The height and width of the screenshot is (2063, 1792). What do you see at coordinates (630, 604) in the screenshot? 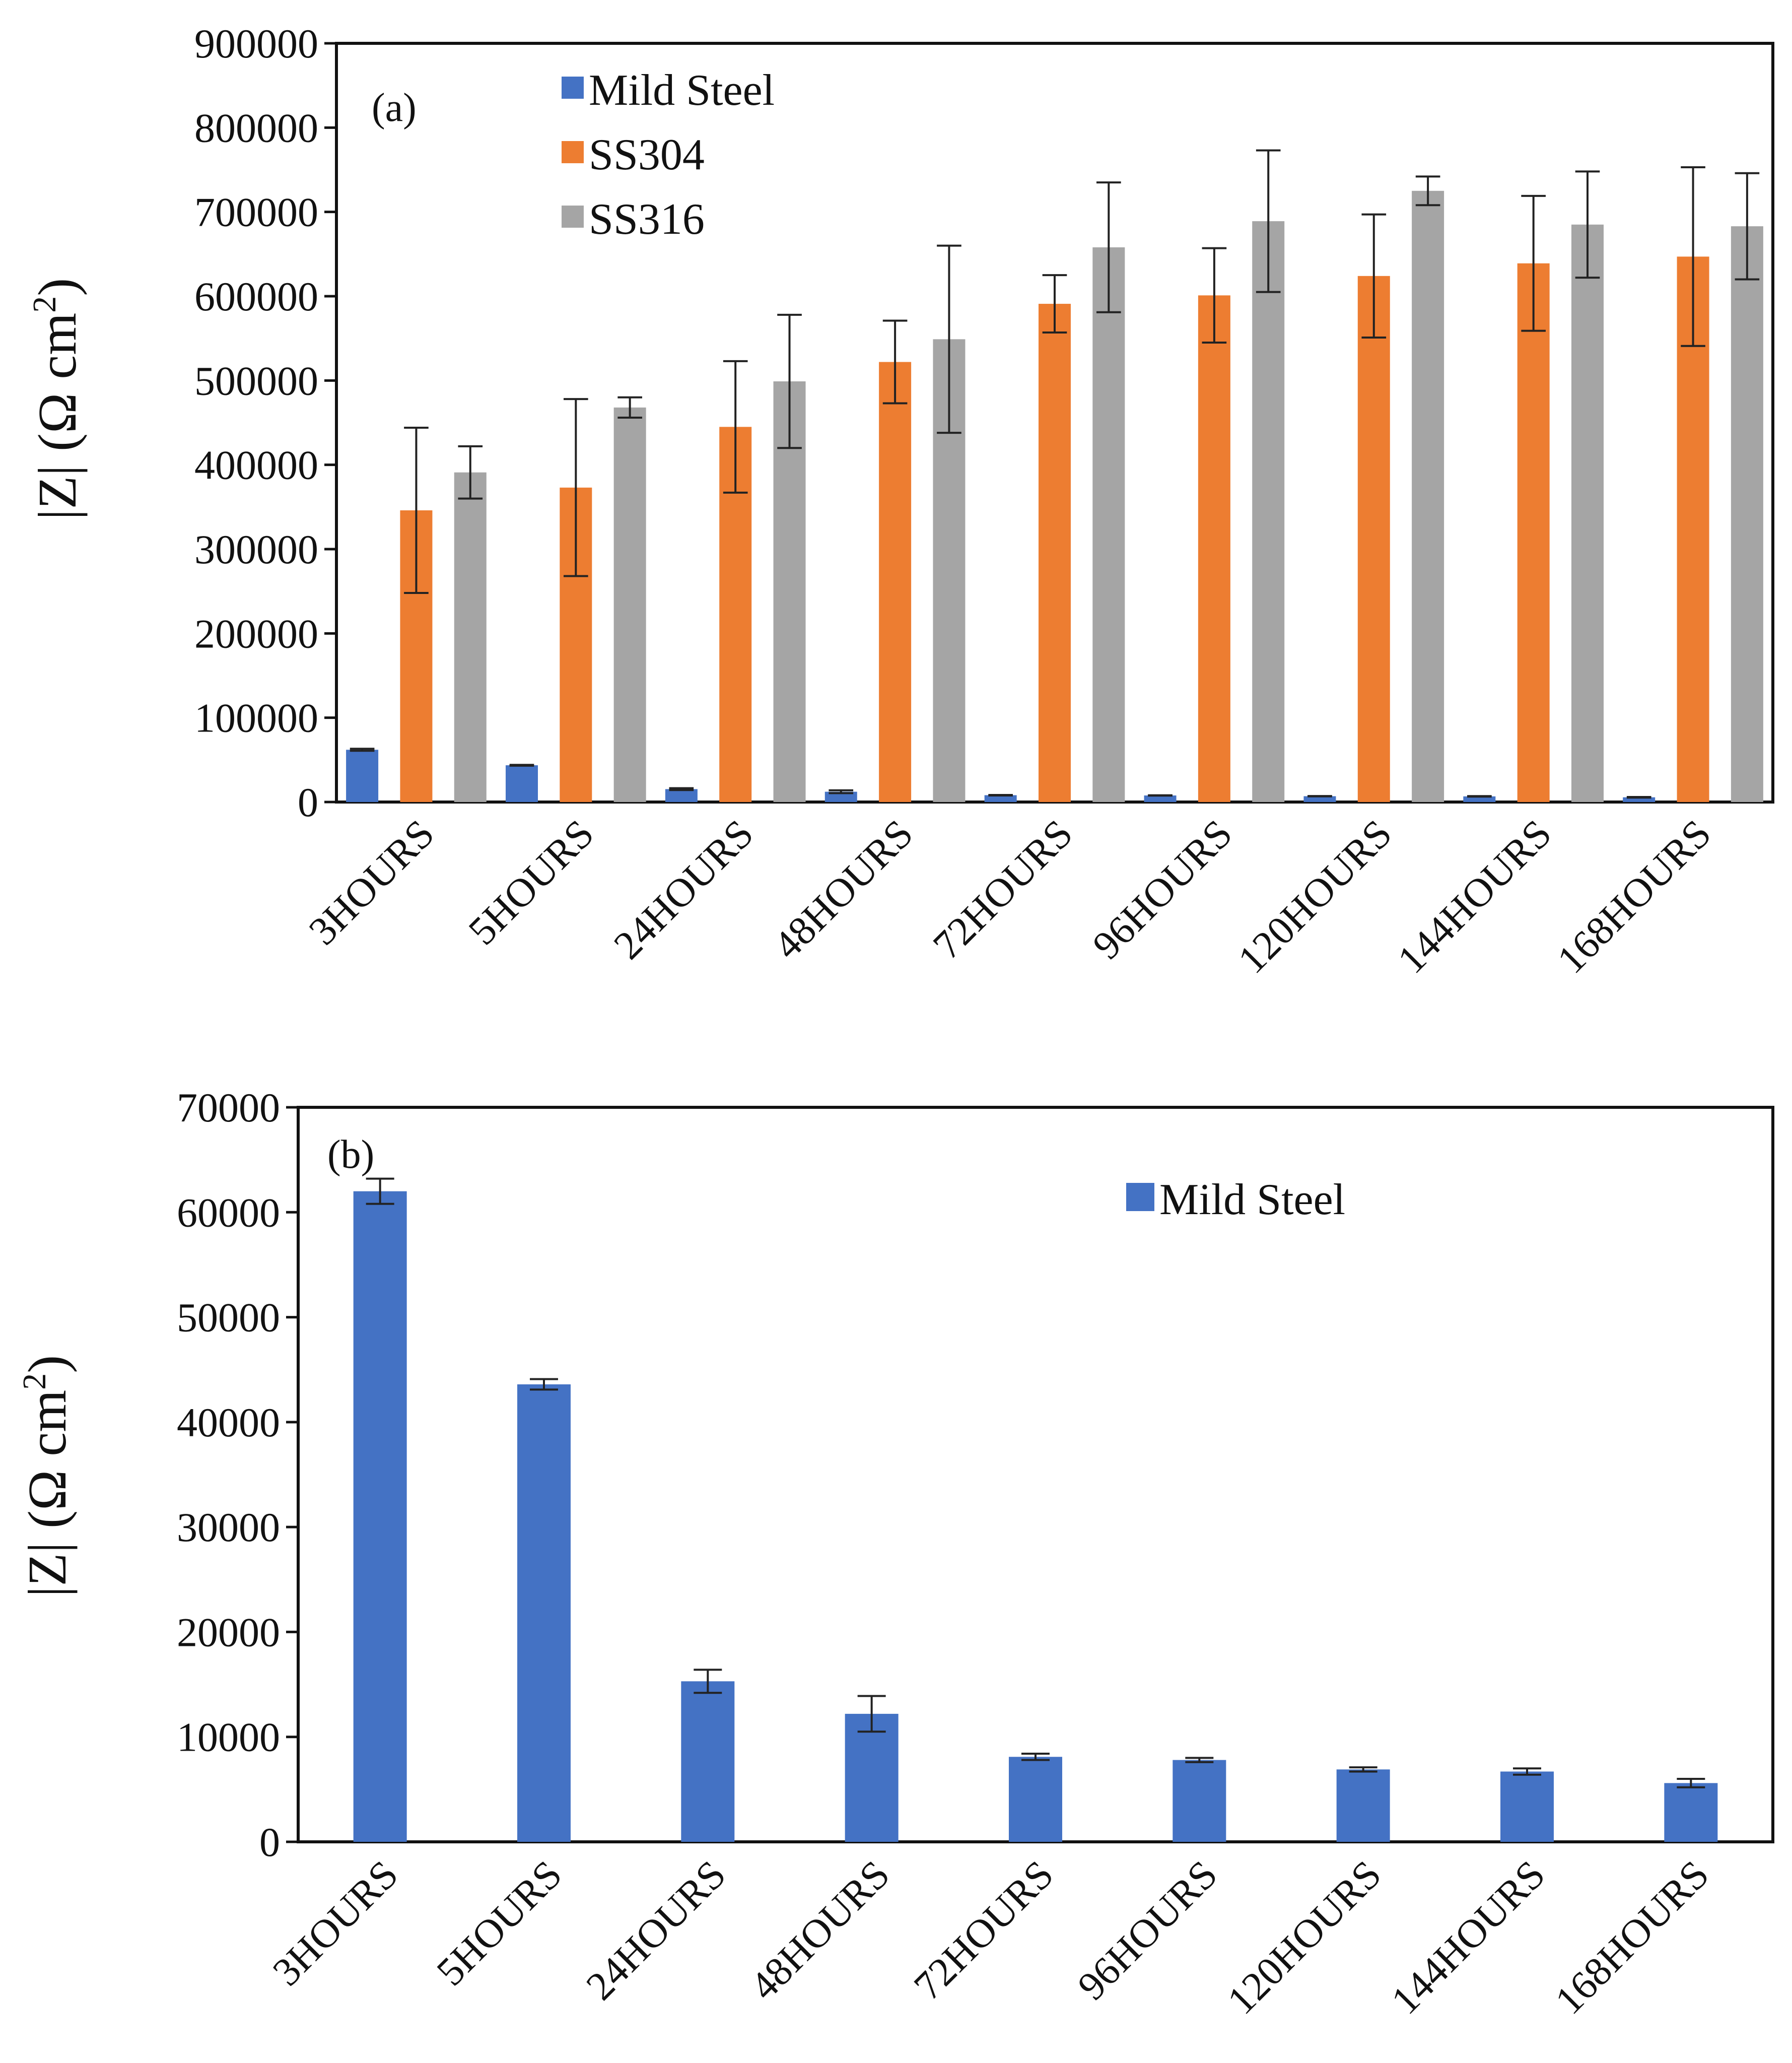
I see `bar-ss316-5hours` at bounding box center [630, 604].